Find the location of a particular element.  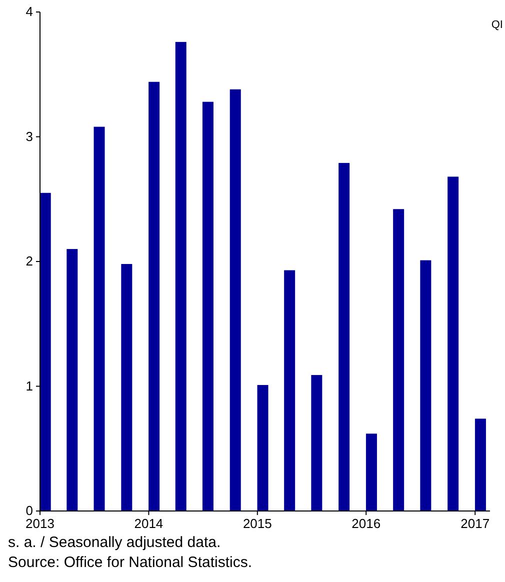

source-note: Source: Office for National Statistics. is located at coordinates (130, 562).